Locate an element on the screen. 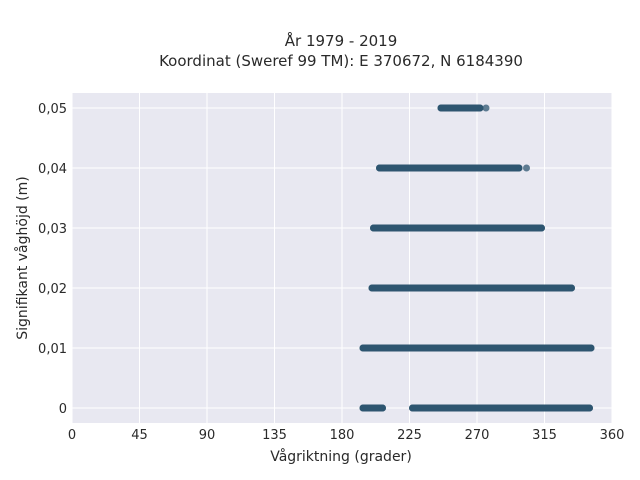  y-tick-label: 0,05 is located at coordinates (52, 109).